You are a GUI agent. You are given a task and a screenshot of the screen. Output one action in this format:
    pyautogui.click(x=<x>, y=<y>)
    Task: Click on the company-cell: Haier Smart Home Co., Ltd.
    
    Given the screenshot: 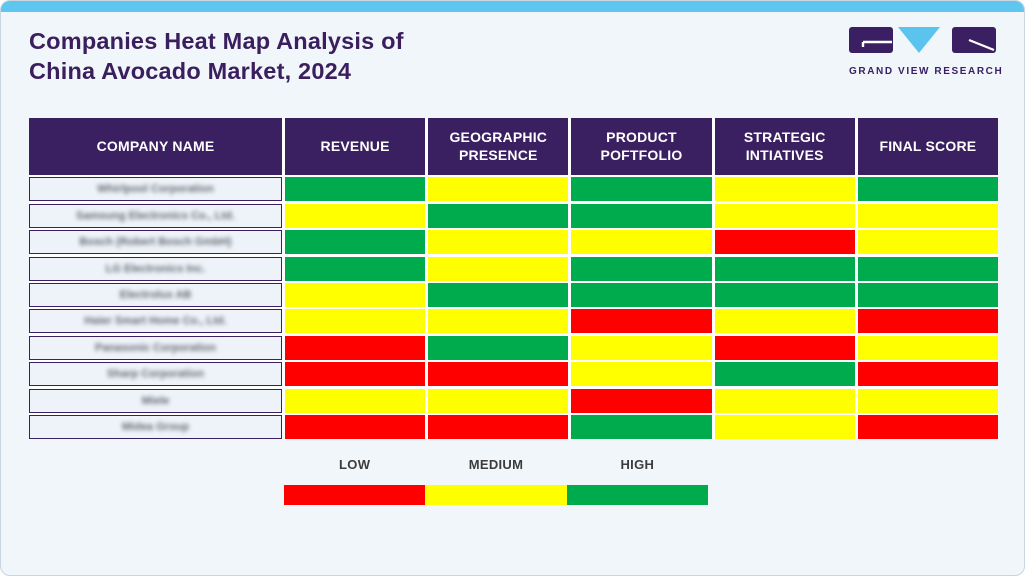 What is the action you would take?
    pyautogui.click(x=155, y=321)
    